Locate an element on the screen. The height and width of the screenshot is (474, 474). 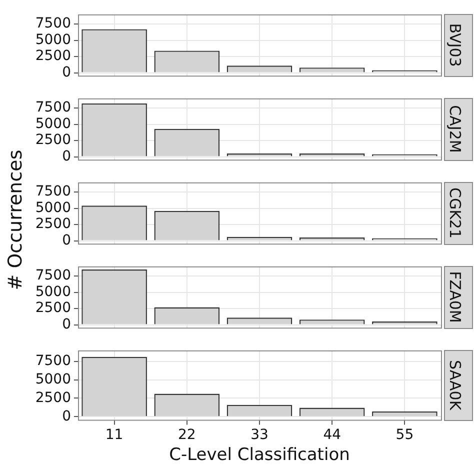
text: SAA0K is located at coordinates (455, 386).